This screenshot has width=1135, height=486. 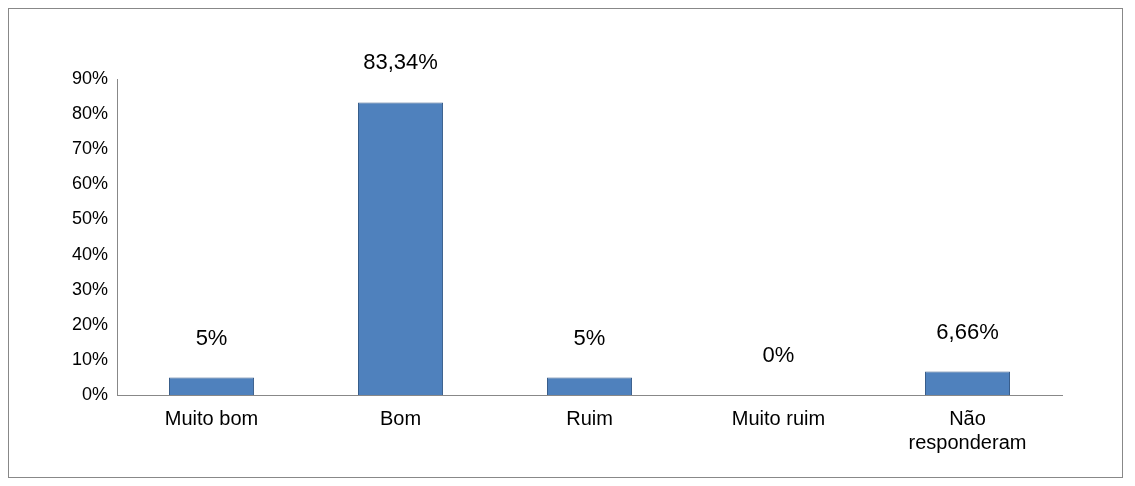 I want to click on data-label: 83,34%, so click(x=400, y=62).